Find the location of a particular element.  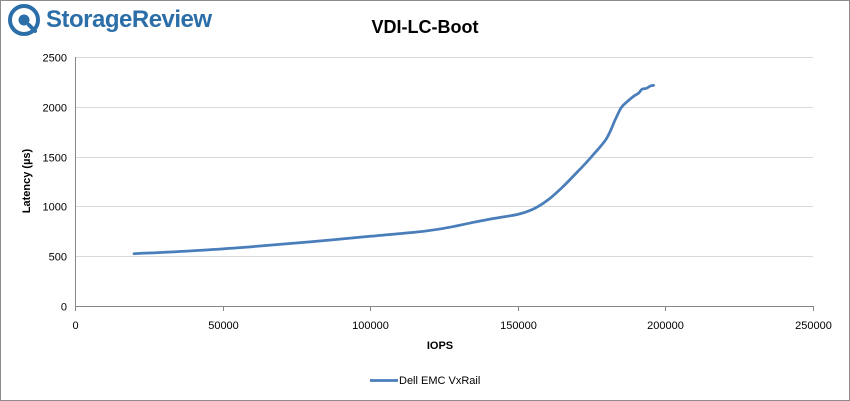

logo-text: StorageReview is located at coordinates (129, 19).